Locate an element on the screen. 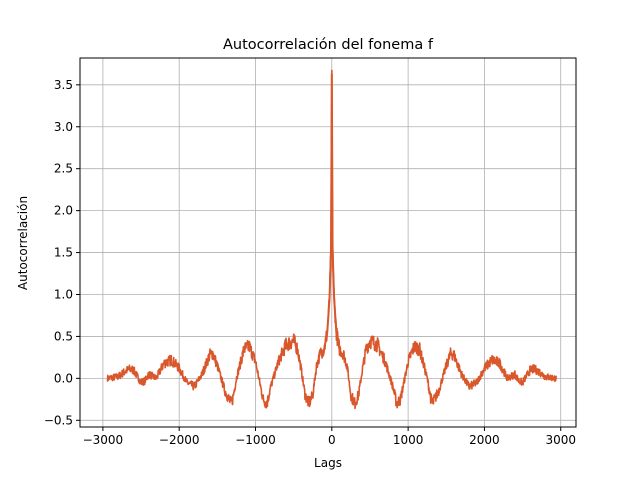 The height and width of the screenshot is (480, 640). y-tick-label: 1.0 is located at coordinates (63, 294).